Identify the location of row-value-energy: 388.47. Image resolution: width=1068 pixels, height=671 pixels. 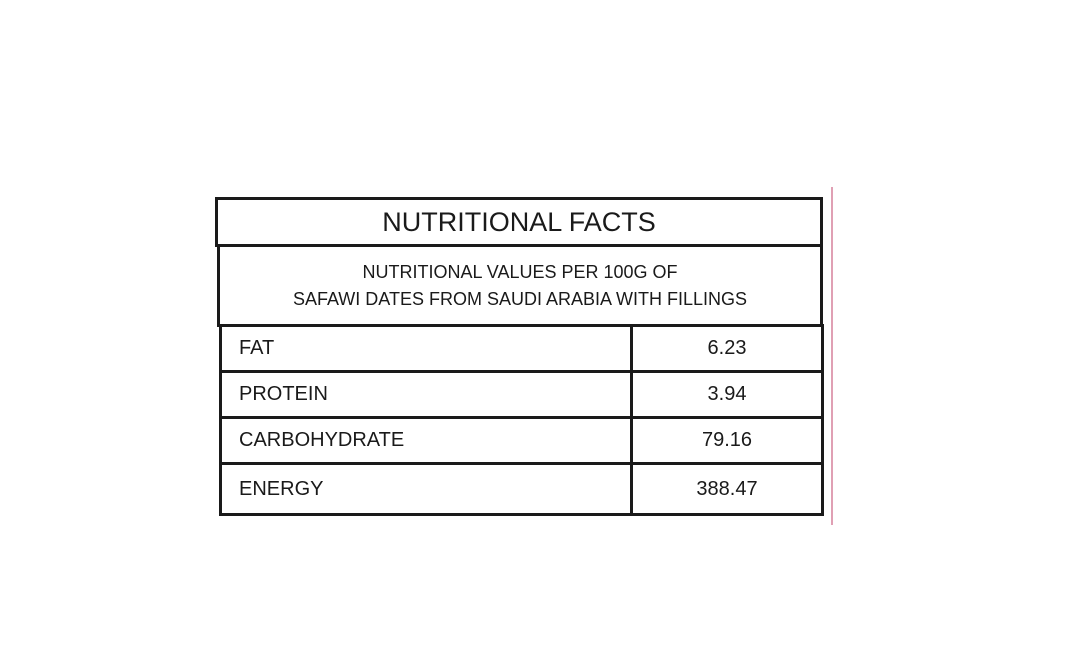
(727, 489).